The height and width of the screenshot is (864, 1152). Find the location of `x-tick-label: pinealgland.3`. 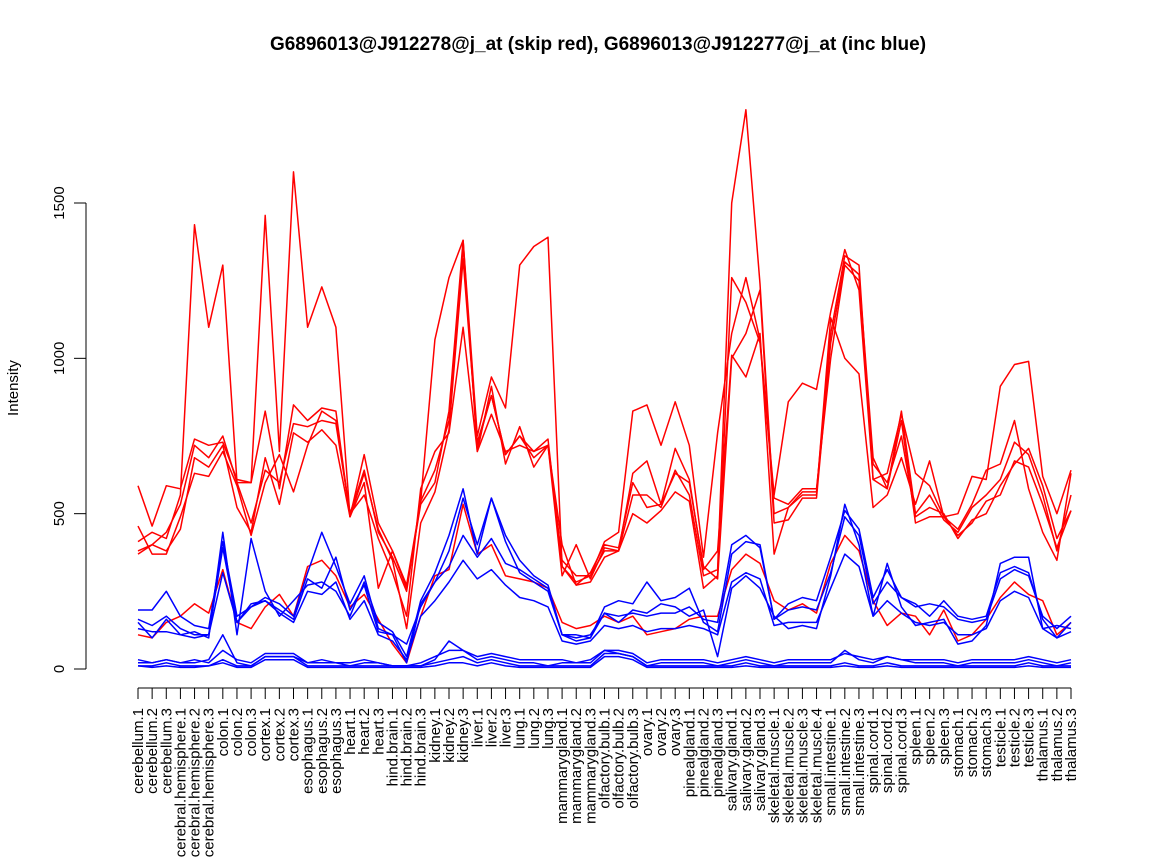

x-tick-label: pinealgland.3 is located at coordinates (718, 752).